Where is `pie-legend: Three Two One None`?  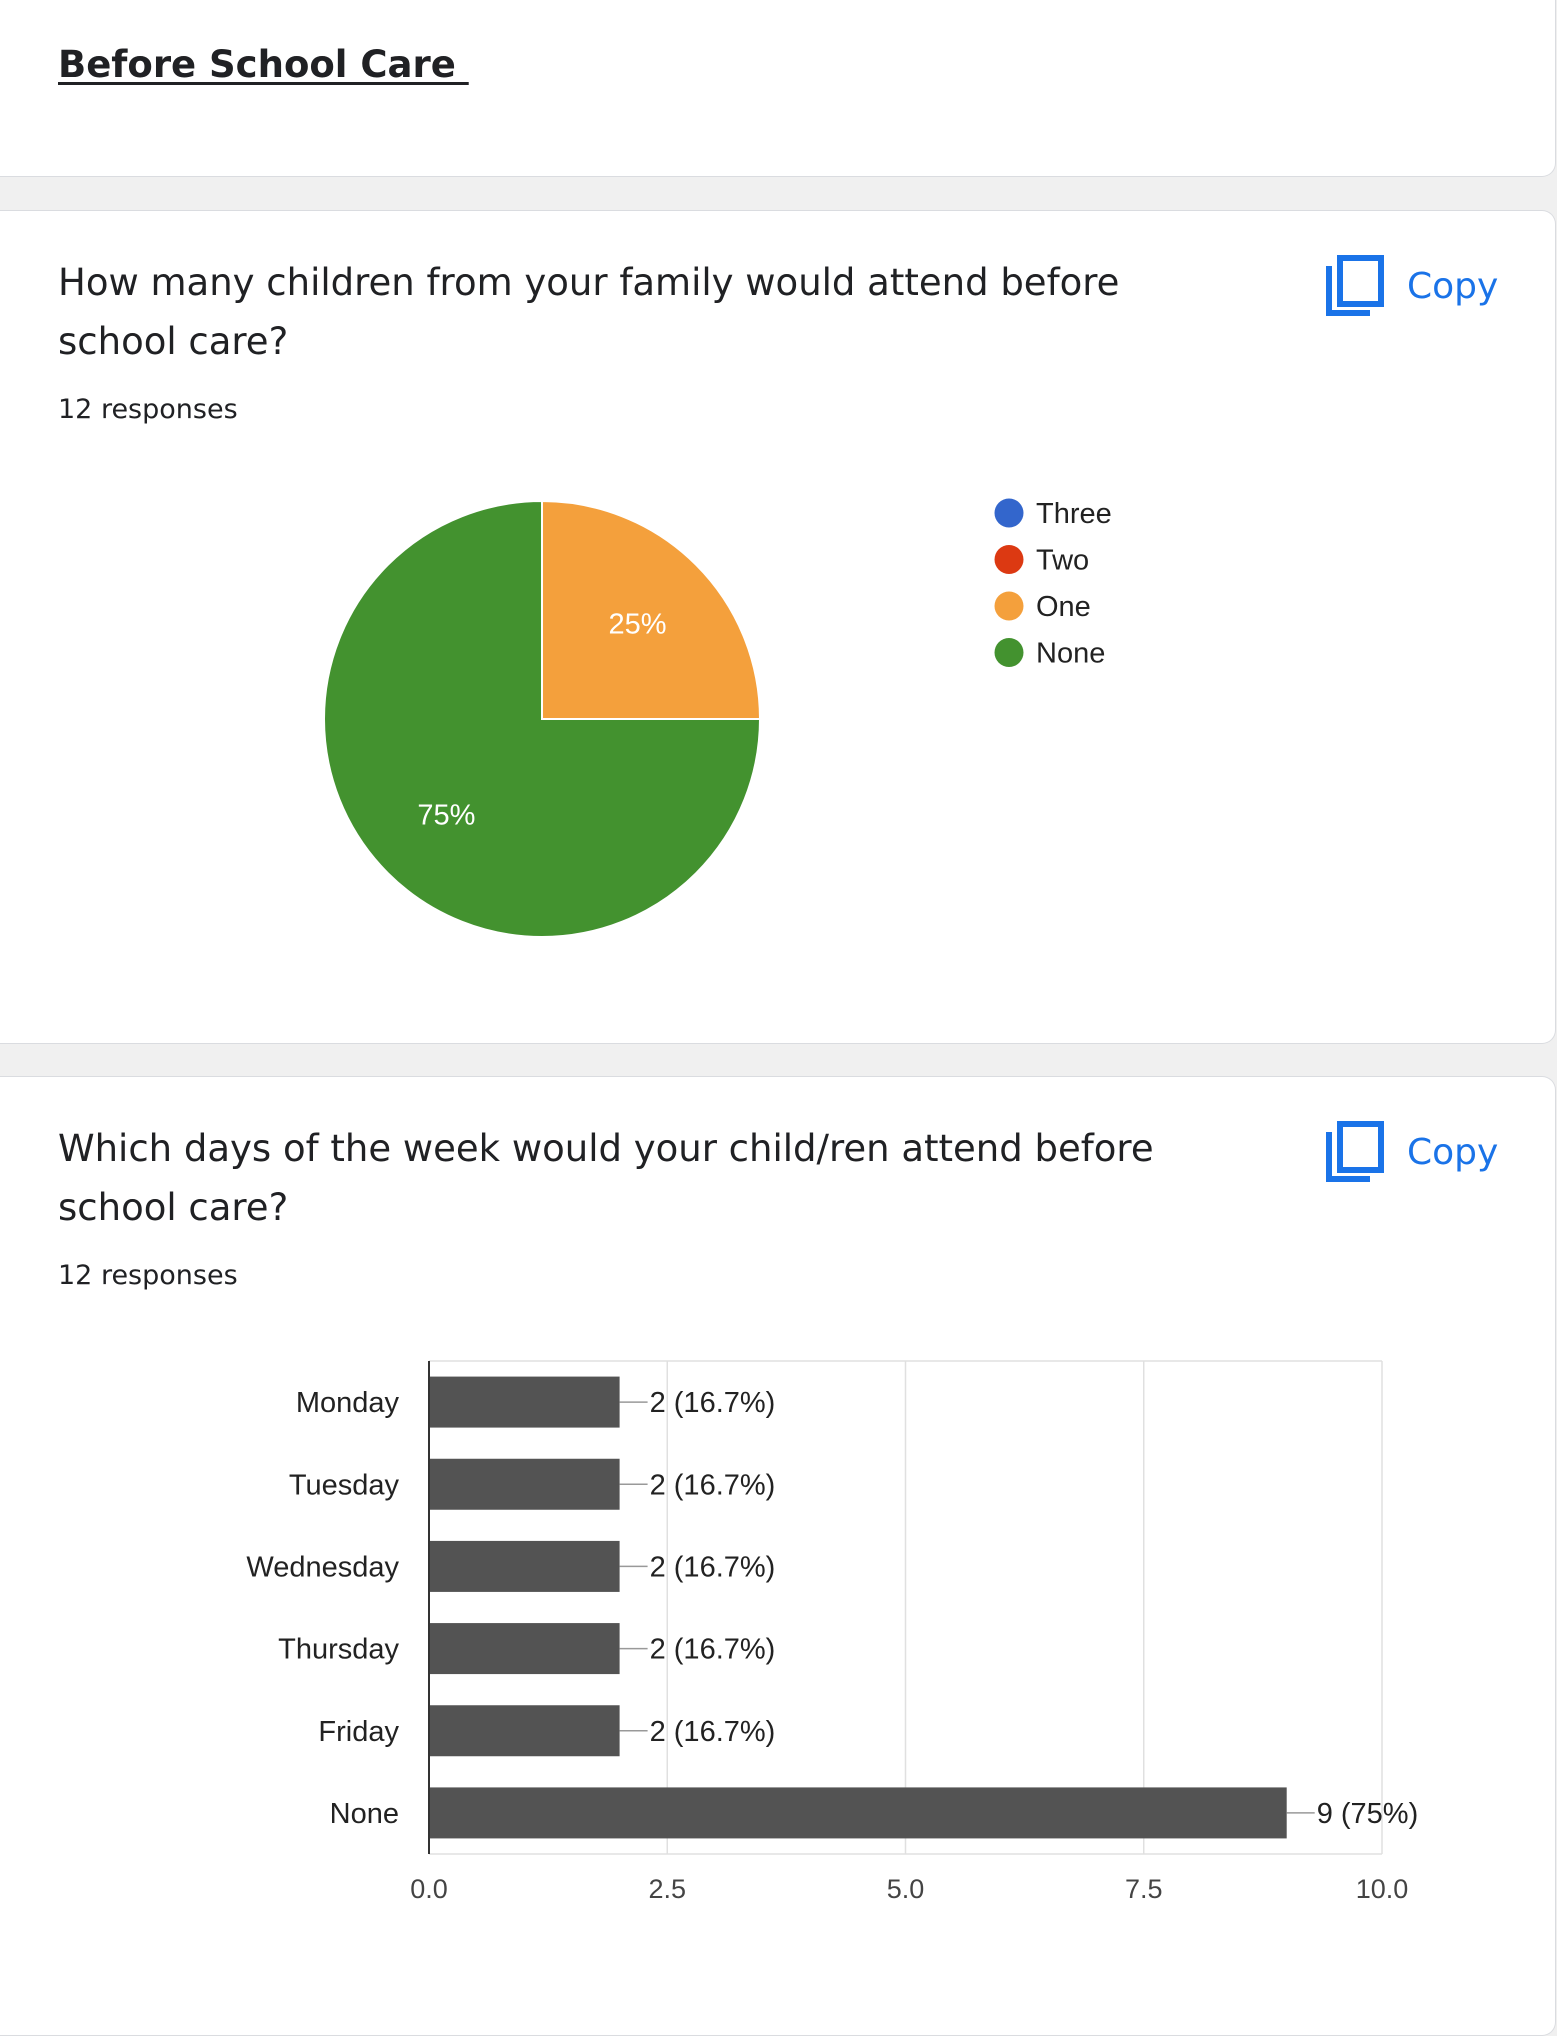
pie-legend: Three Two One None is located at coordinates (1053, 584).